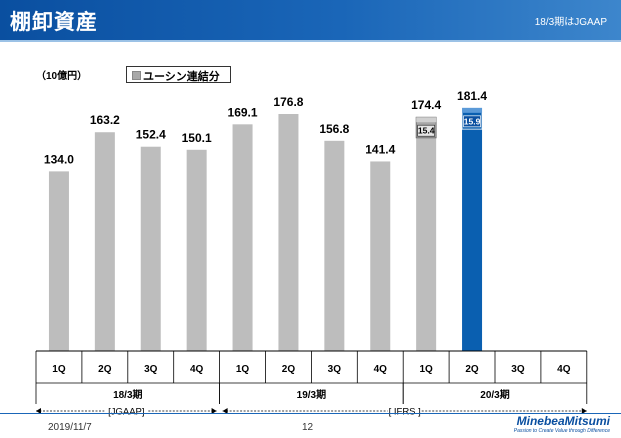 This screenshot has height=438, width=621. Describe the element at coordinates (288, 102) in the screenshot. I see `bar-value-label: 176.8` at that location.